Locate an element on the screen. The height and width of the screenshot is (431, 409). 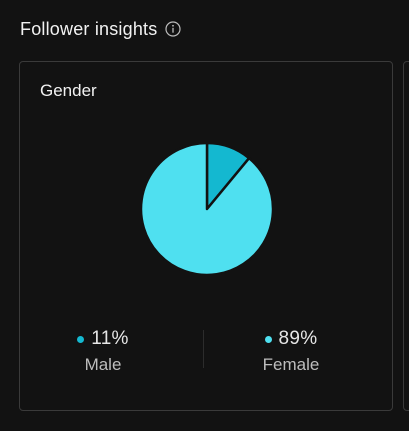
info-icon is located at coordinates (173, 29).